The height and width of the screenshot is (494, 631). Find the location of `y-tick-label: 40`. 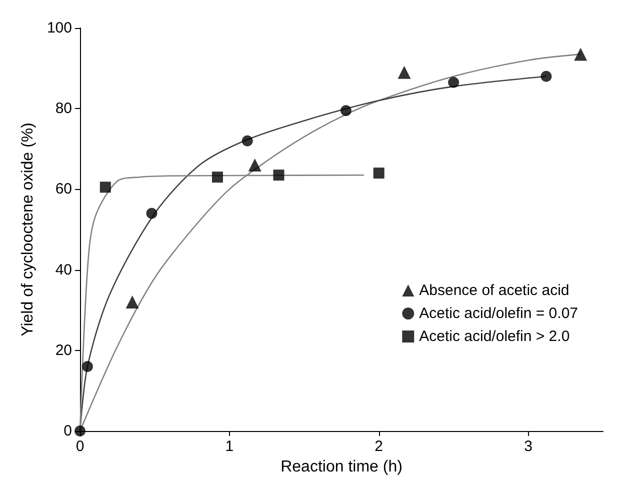

y-tick-label: 40 is located at coordinates (63, 269).